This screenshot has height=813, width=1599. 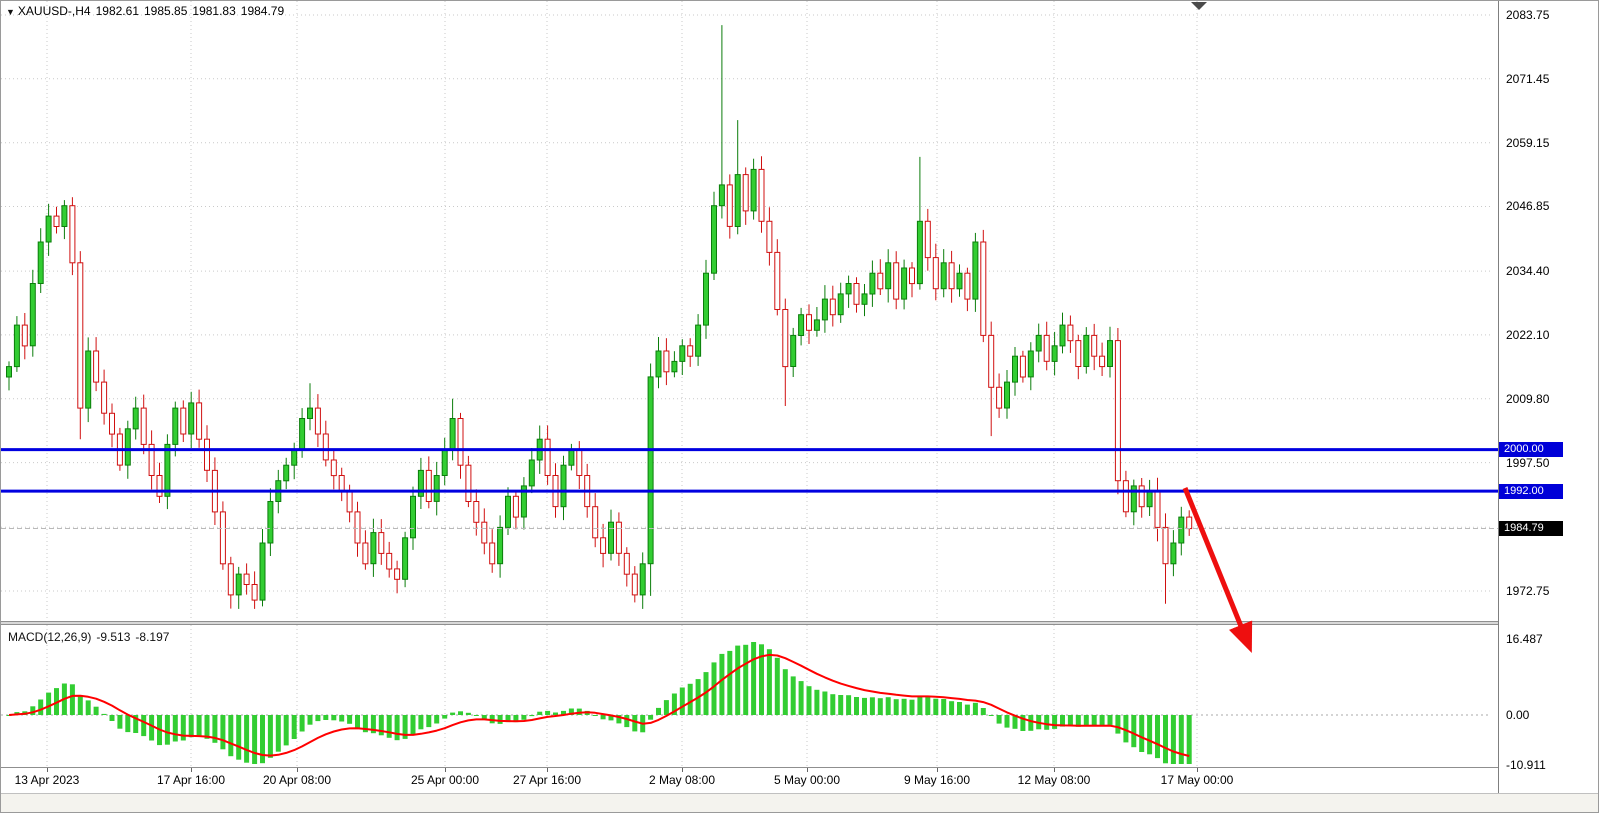 I want to click on ohlc-low-value: 1981.83, so click(x=214, y=11).